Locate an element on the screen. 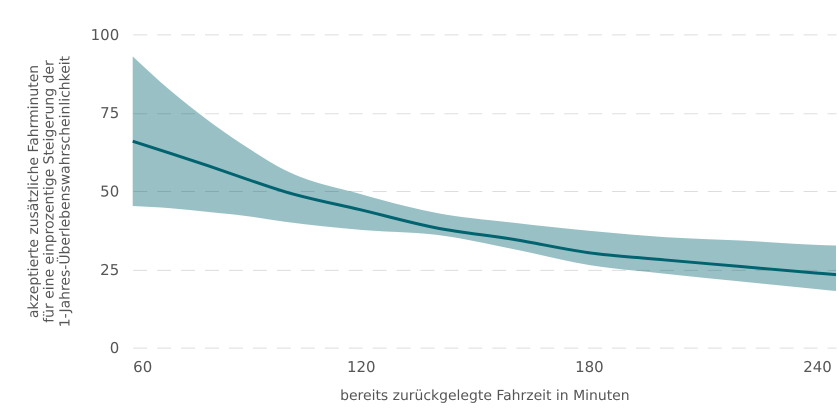 Image resolution: width=839 pixels, height=416 pixels. y-tick-label: 0 is located at coordinates (115, 348).